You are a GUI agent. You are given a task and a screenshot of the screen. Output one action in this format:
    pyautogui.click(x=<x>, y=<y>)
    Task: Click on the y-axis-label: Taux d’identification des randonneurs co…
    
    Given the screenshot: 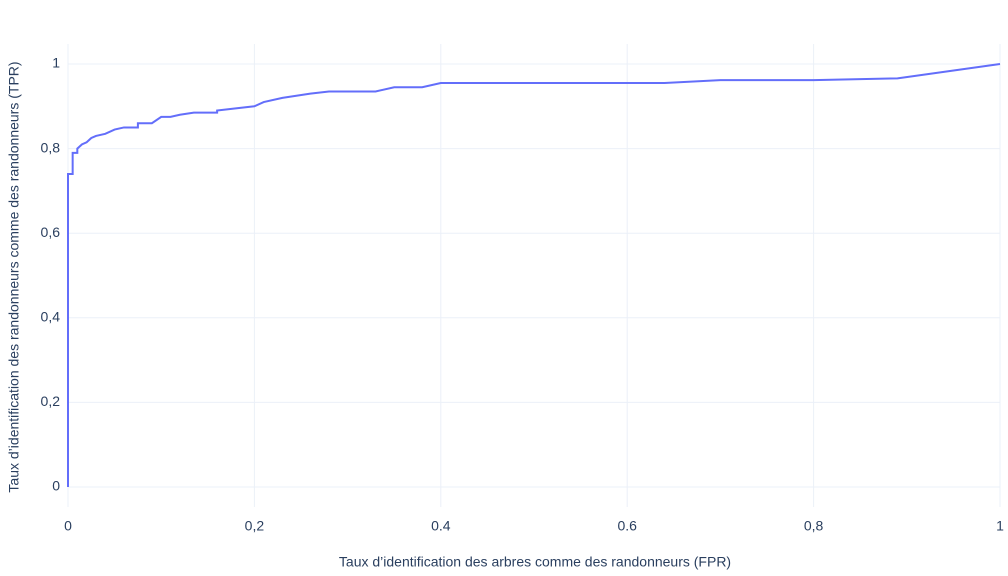 What is the action you would take?
    pyautogui.click(x=14, y=276)
    